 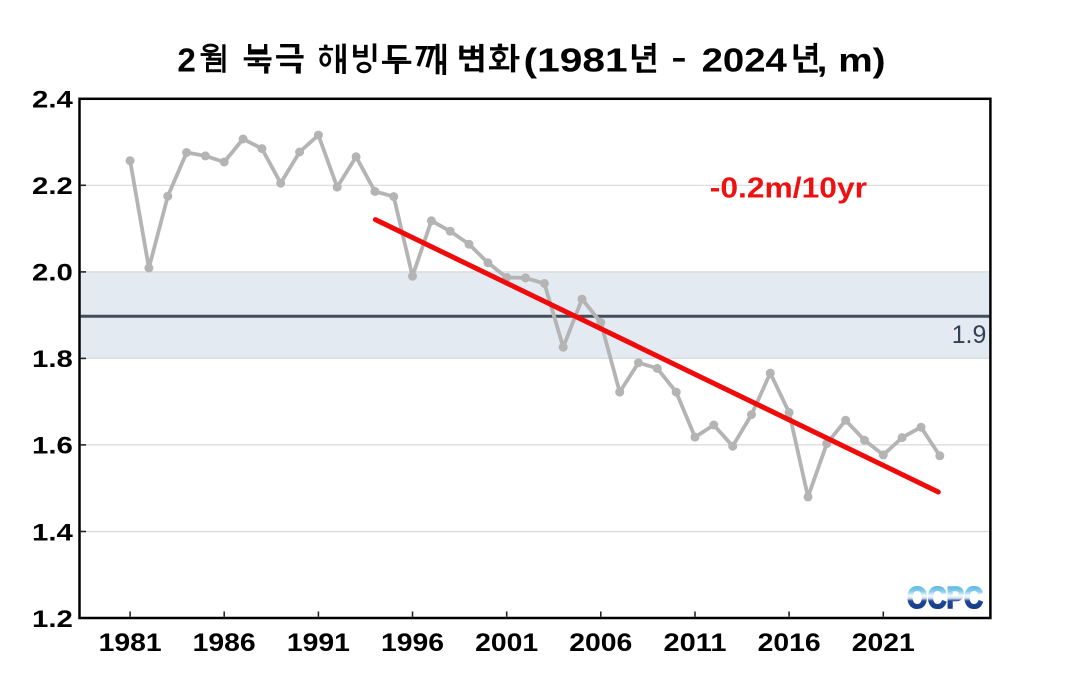 I want to click on svg-text: 1.9, so click(x=969, y=335).